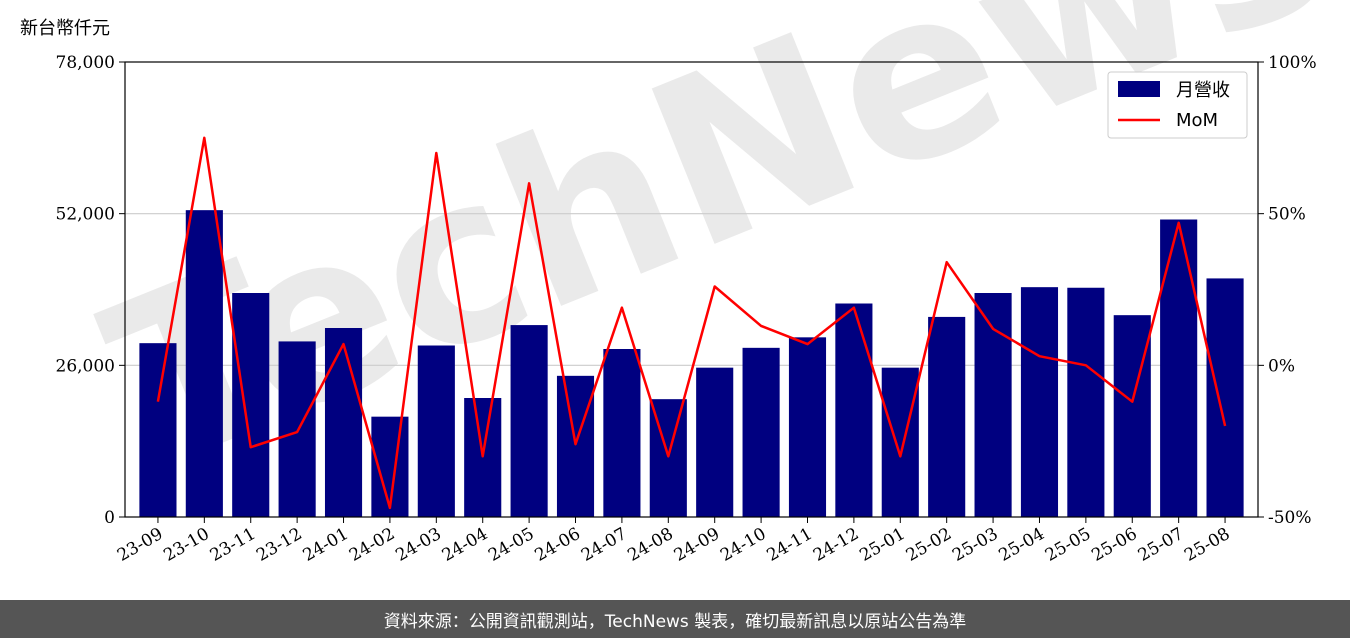  I want to click on x-tick-label: 25-07, so click(1161, 545).